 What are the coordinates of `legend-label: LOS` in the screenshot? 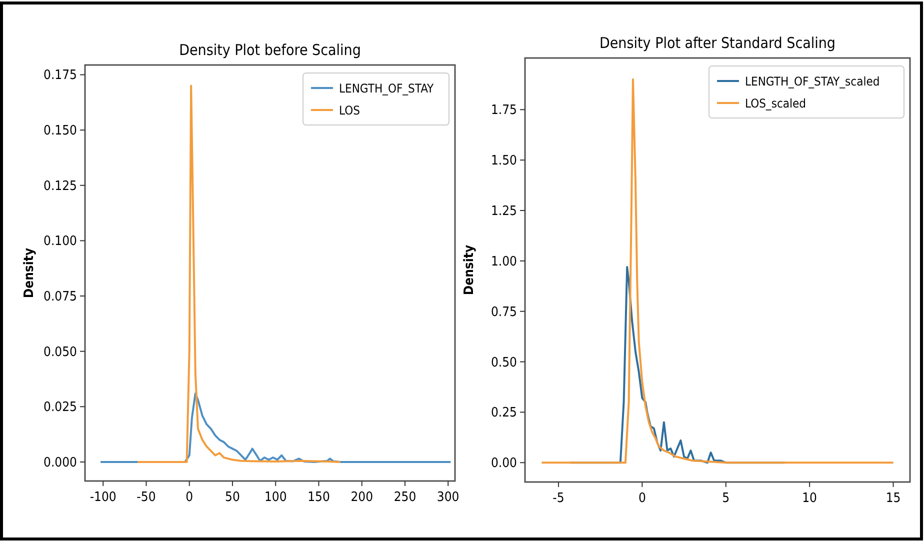 It's located at (349, 111).